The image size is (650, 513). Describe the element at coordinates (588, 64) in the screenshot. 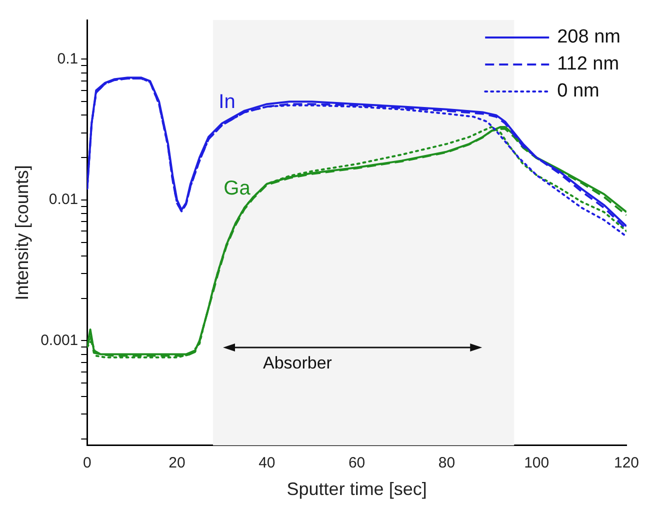

I see `legend-label: 112 nm` at that location.